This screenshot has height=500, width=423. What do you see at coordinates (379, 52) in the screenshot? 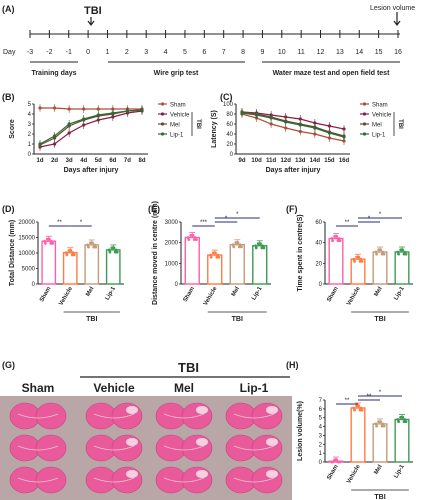
I see `timeline-day-15: 15` at bounding box center [379, 52].